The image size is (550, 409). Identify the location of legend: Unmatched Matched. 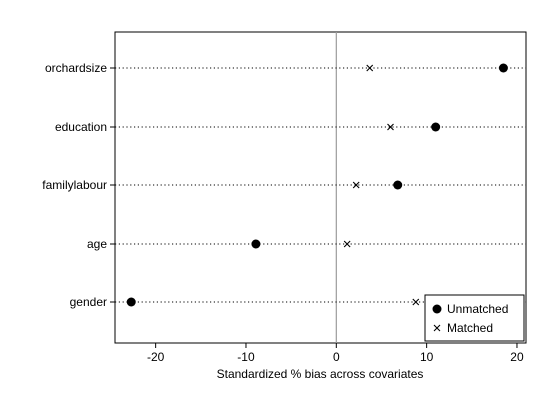
(474, 318).